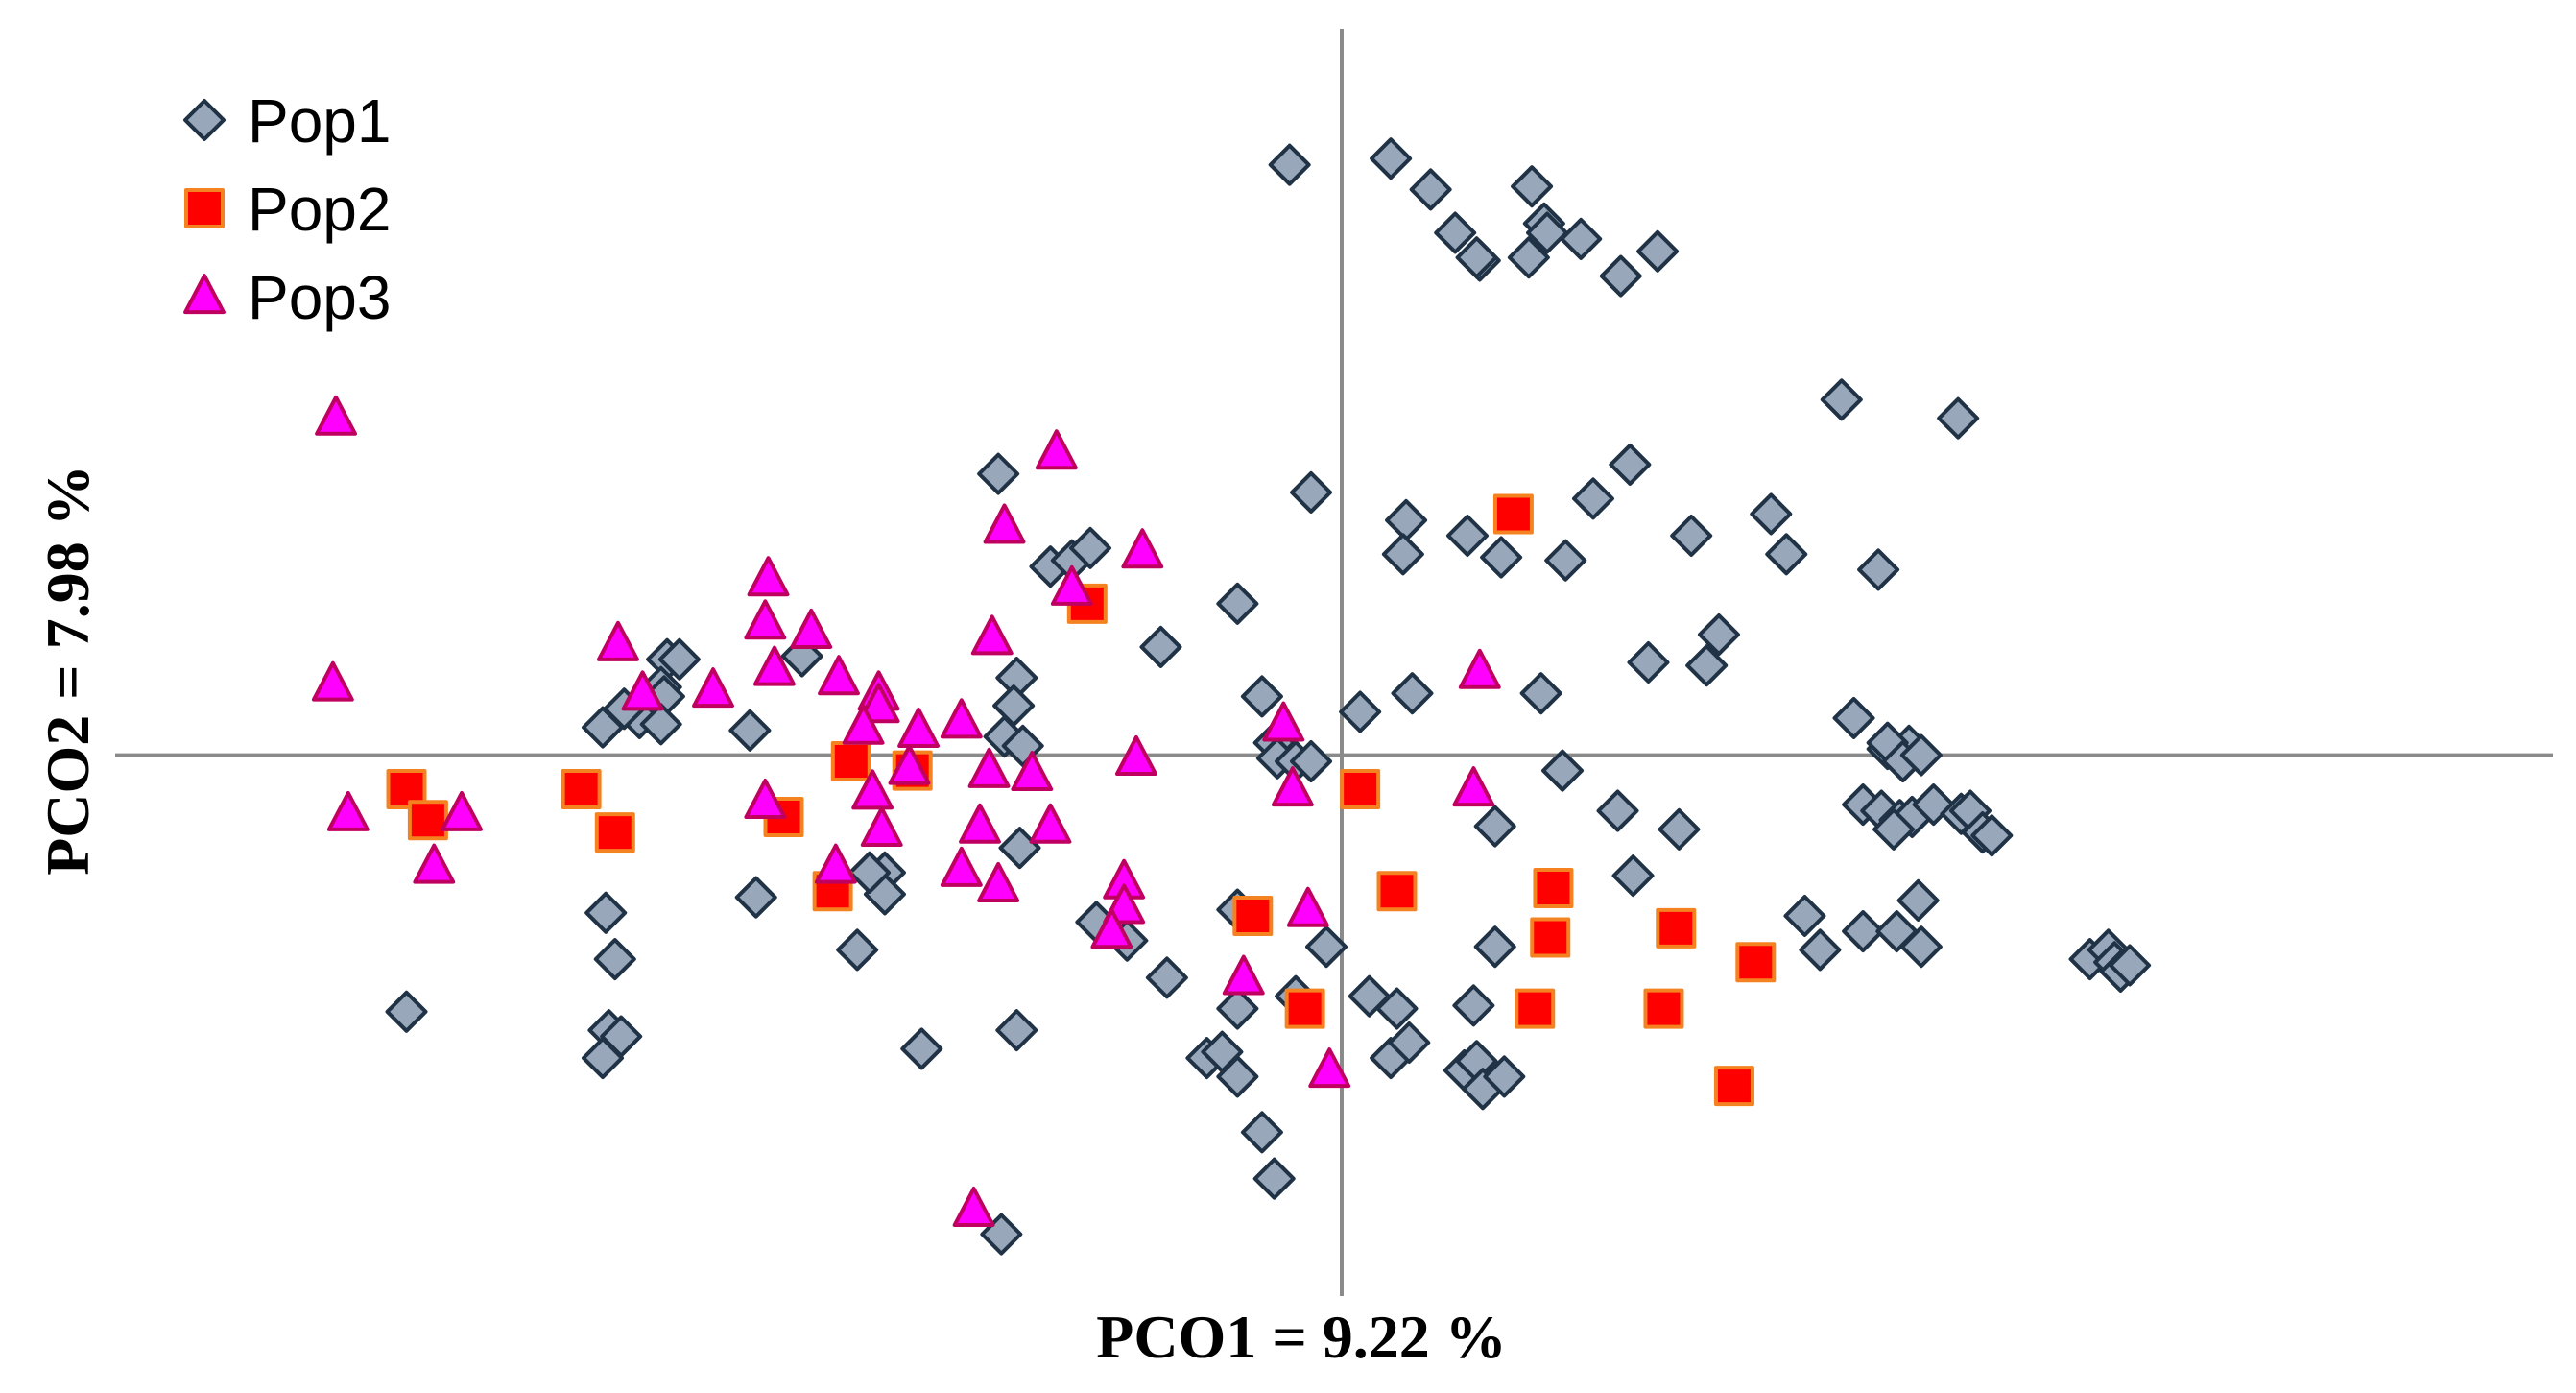 This screenshot has width=2576, height=1393. What do you see at coordinates (287, 209) in the screenshot?
I see `legend: Pop1 Pop2 Pop3` at bounding box center [287, 209].